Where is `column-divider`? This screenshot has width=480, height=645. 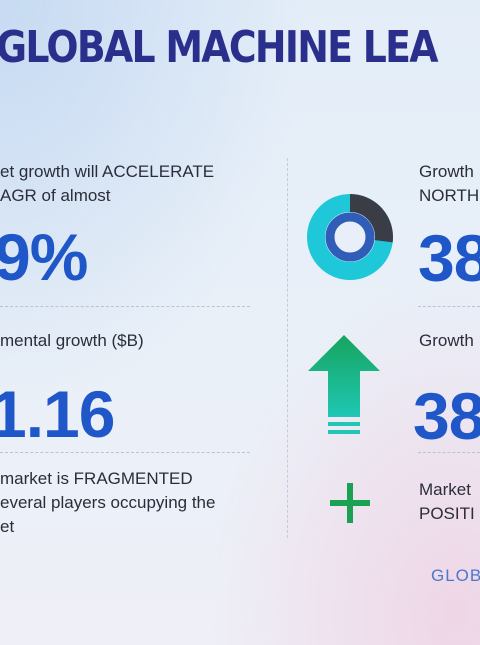 column-divider is located at coordinates (287, 348).